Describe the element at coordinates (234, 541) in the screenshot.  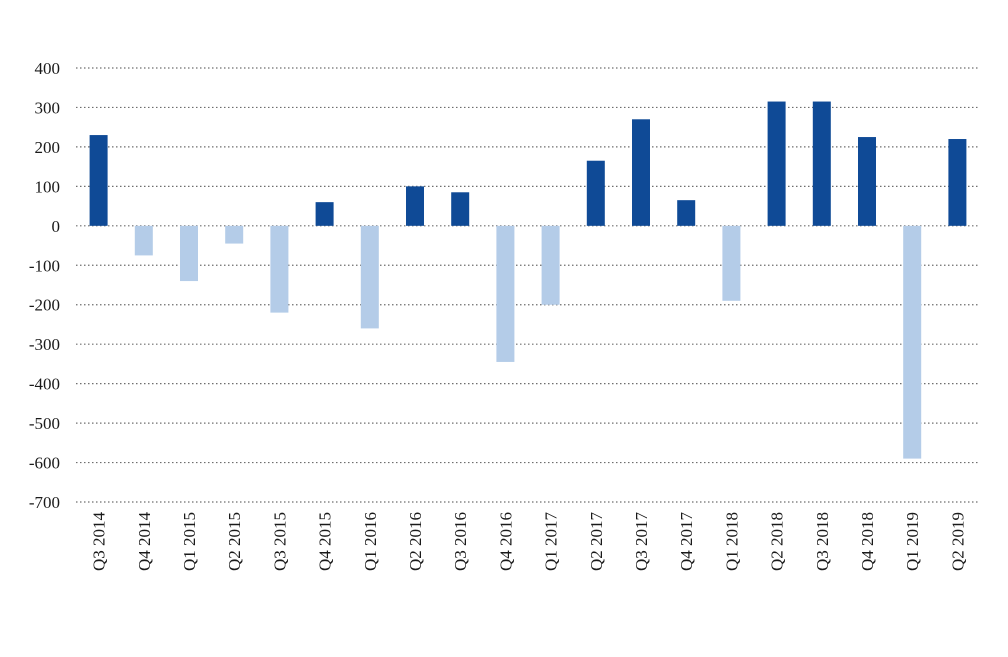
I see `x-tick-label: Q2 2015` at that location.